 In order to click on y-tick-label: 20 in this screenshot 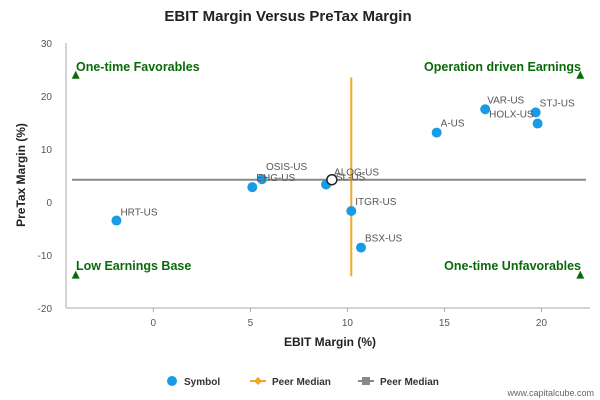, I will do `click(47, 97)`.